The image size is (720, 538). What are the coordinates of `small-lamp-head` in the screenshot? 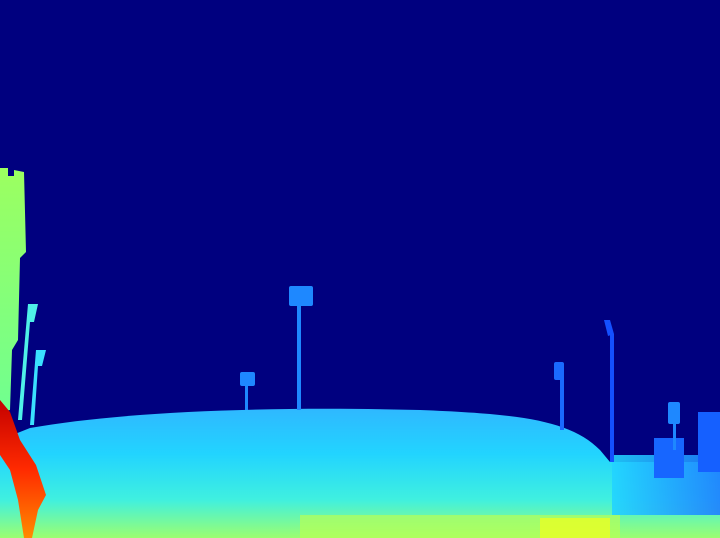 It's located at (247, 379).